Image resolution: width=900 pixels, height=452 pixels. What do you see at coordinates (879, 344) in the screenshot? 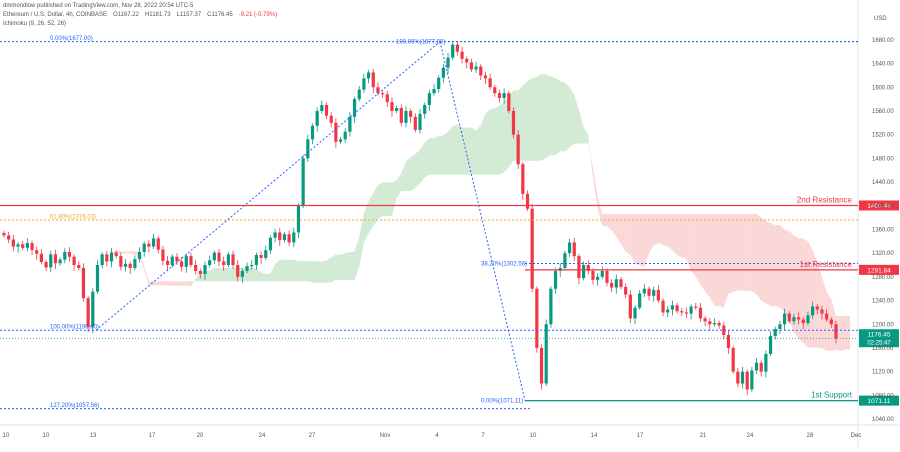
I see `countdown-label: 02:25:47` at bounding box center [879, 344].